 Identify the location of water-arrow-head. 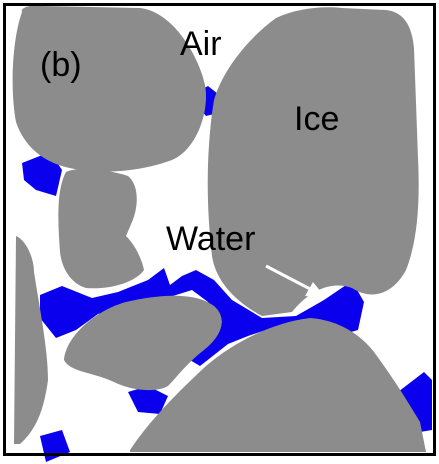
(315, 290).